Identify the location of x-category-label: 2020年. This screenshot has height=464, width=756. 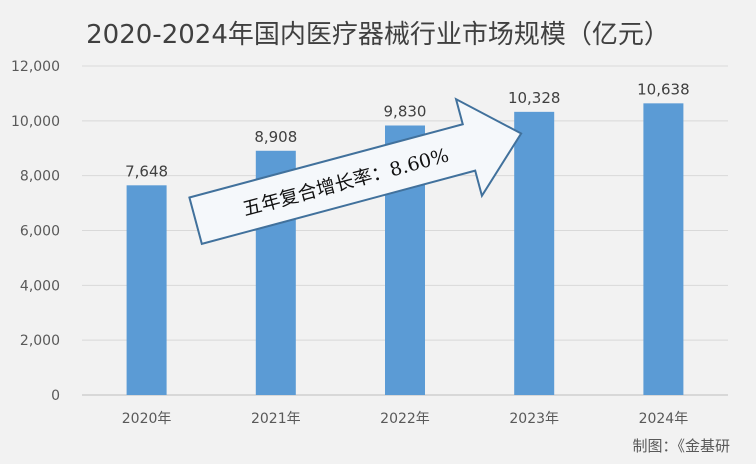
(147, 419).